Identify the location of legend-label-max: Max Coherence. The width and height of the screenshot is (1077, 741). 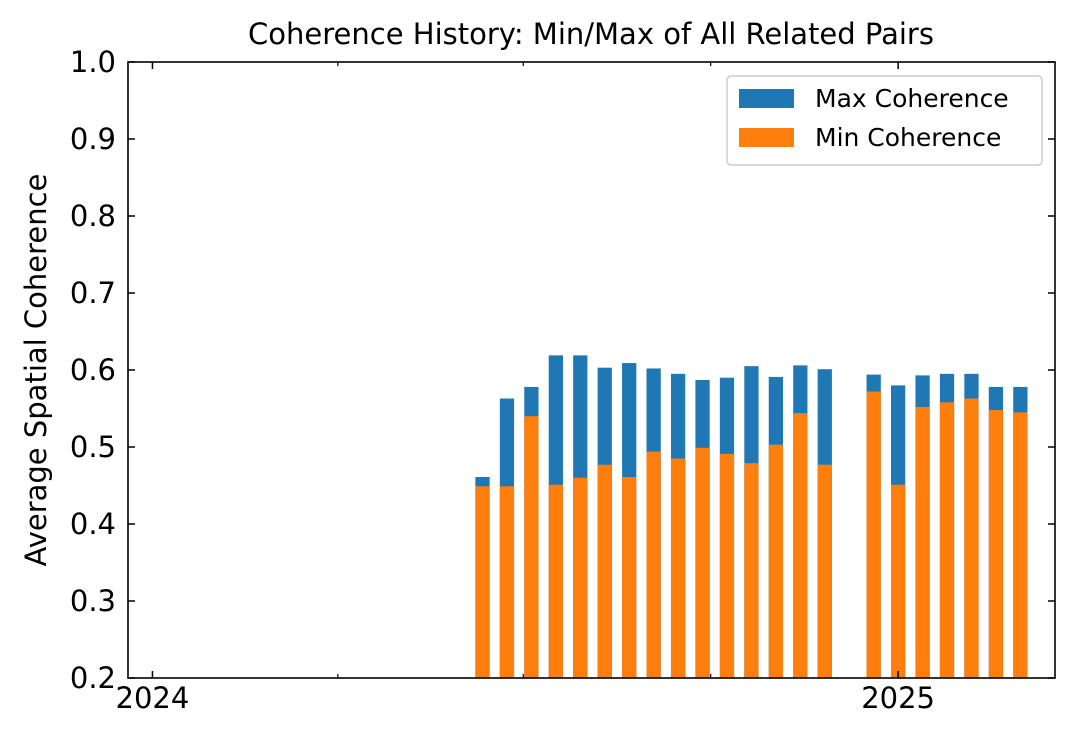
(912, 98).